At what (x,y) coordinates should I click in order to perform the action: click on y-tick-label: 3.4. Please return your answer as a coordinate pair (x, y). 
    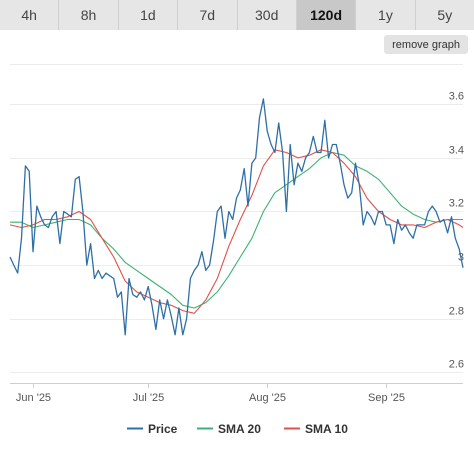
    Looking at the image, I should click on (456, 151).